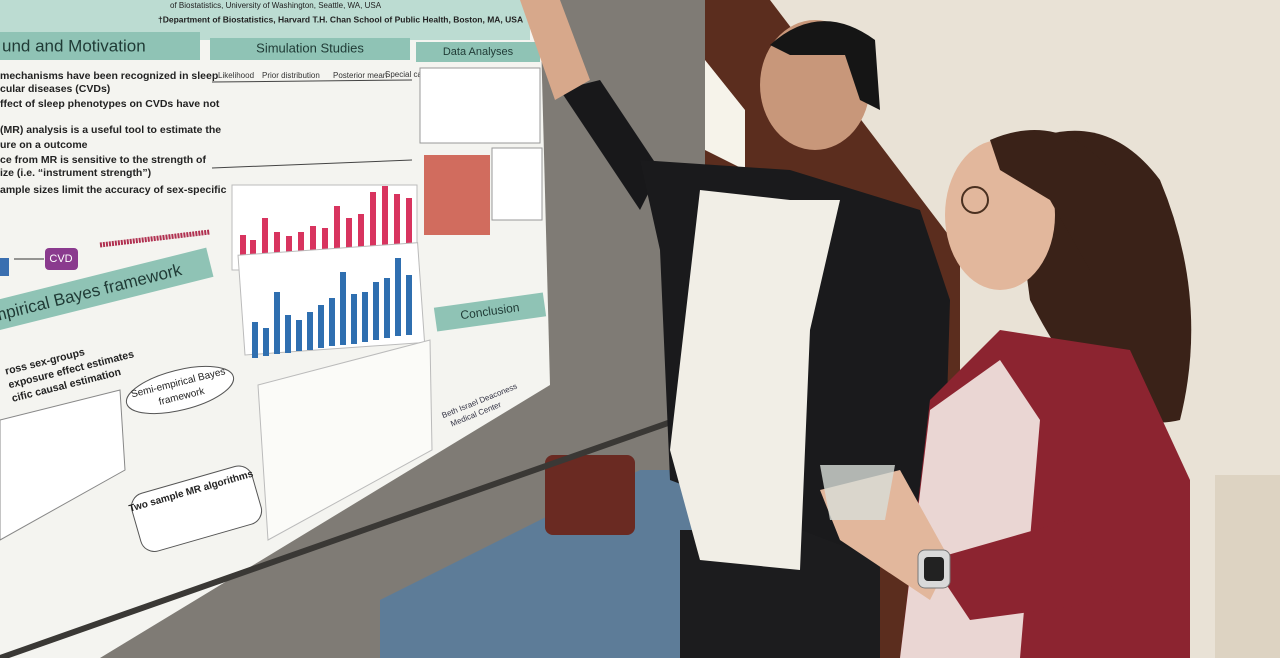 The width and height of the screenshot is (1280, 658). What do you see at coordinates (74, 45) in the screenshot?
I see `section-title: und and Motivation` at bounding box center [74, 45].